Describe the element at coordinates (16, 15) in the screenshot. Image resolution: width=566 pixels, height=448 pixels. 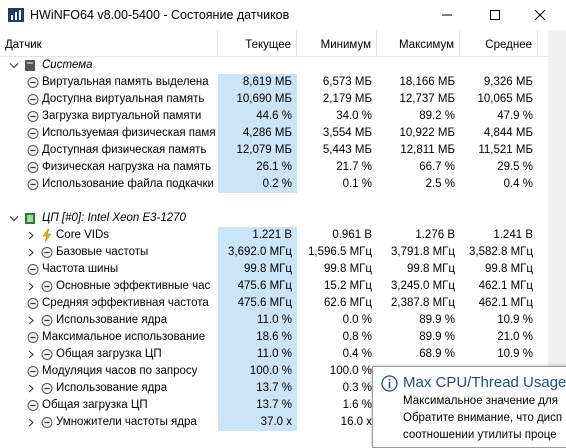
I see `app-icon` at that location.